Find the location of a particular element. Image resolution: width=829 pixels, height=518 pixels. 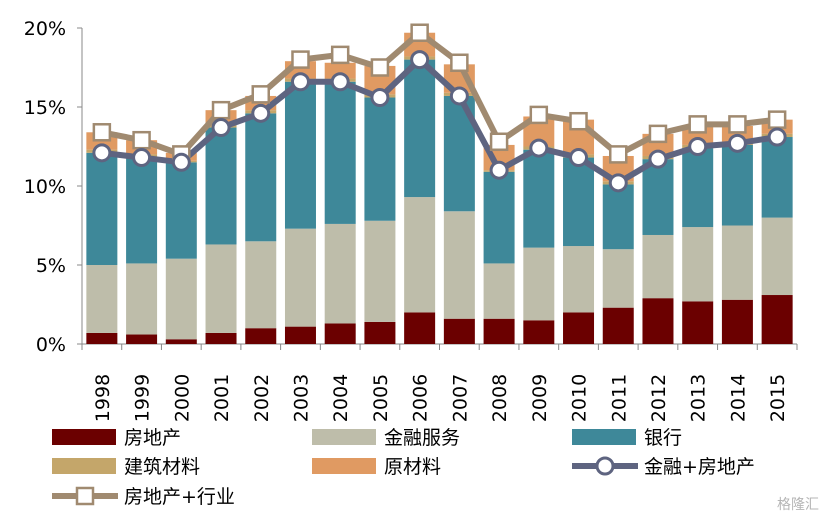

x-tick-label: 2013 is located at coordinates (699, 398).